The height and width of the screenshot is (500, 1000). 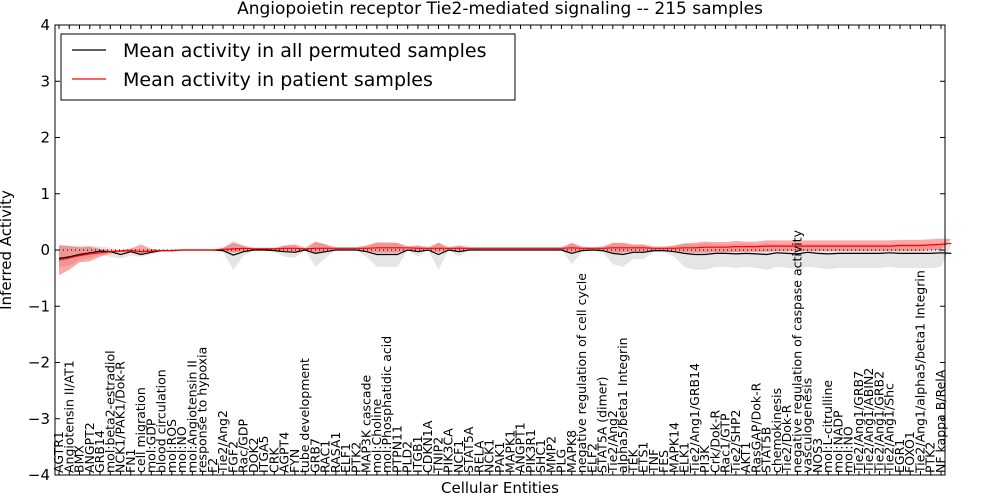 I want to click on x-tick-label: CRK, so click(x=273, y=460).